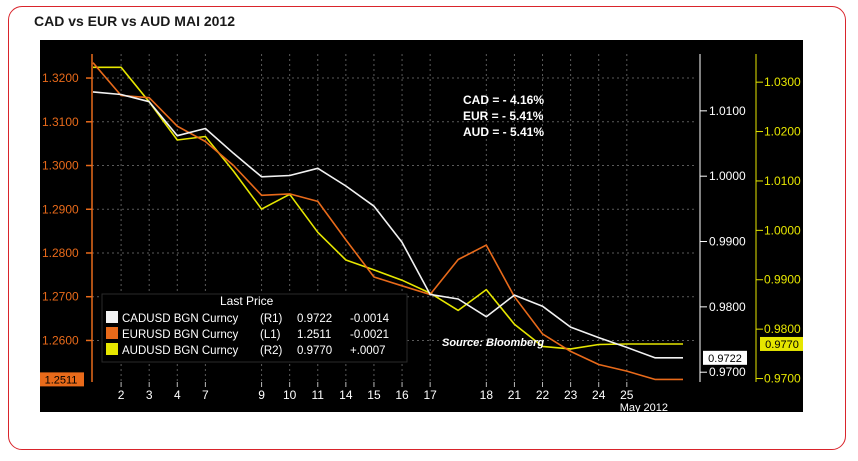  I want to click on right2-tick-label: 1.0000, so click(782, 230).